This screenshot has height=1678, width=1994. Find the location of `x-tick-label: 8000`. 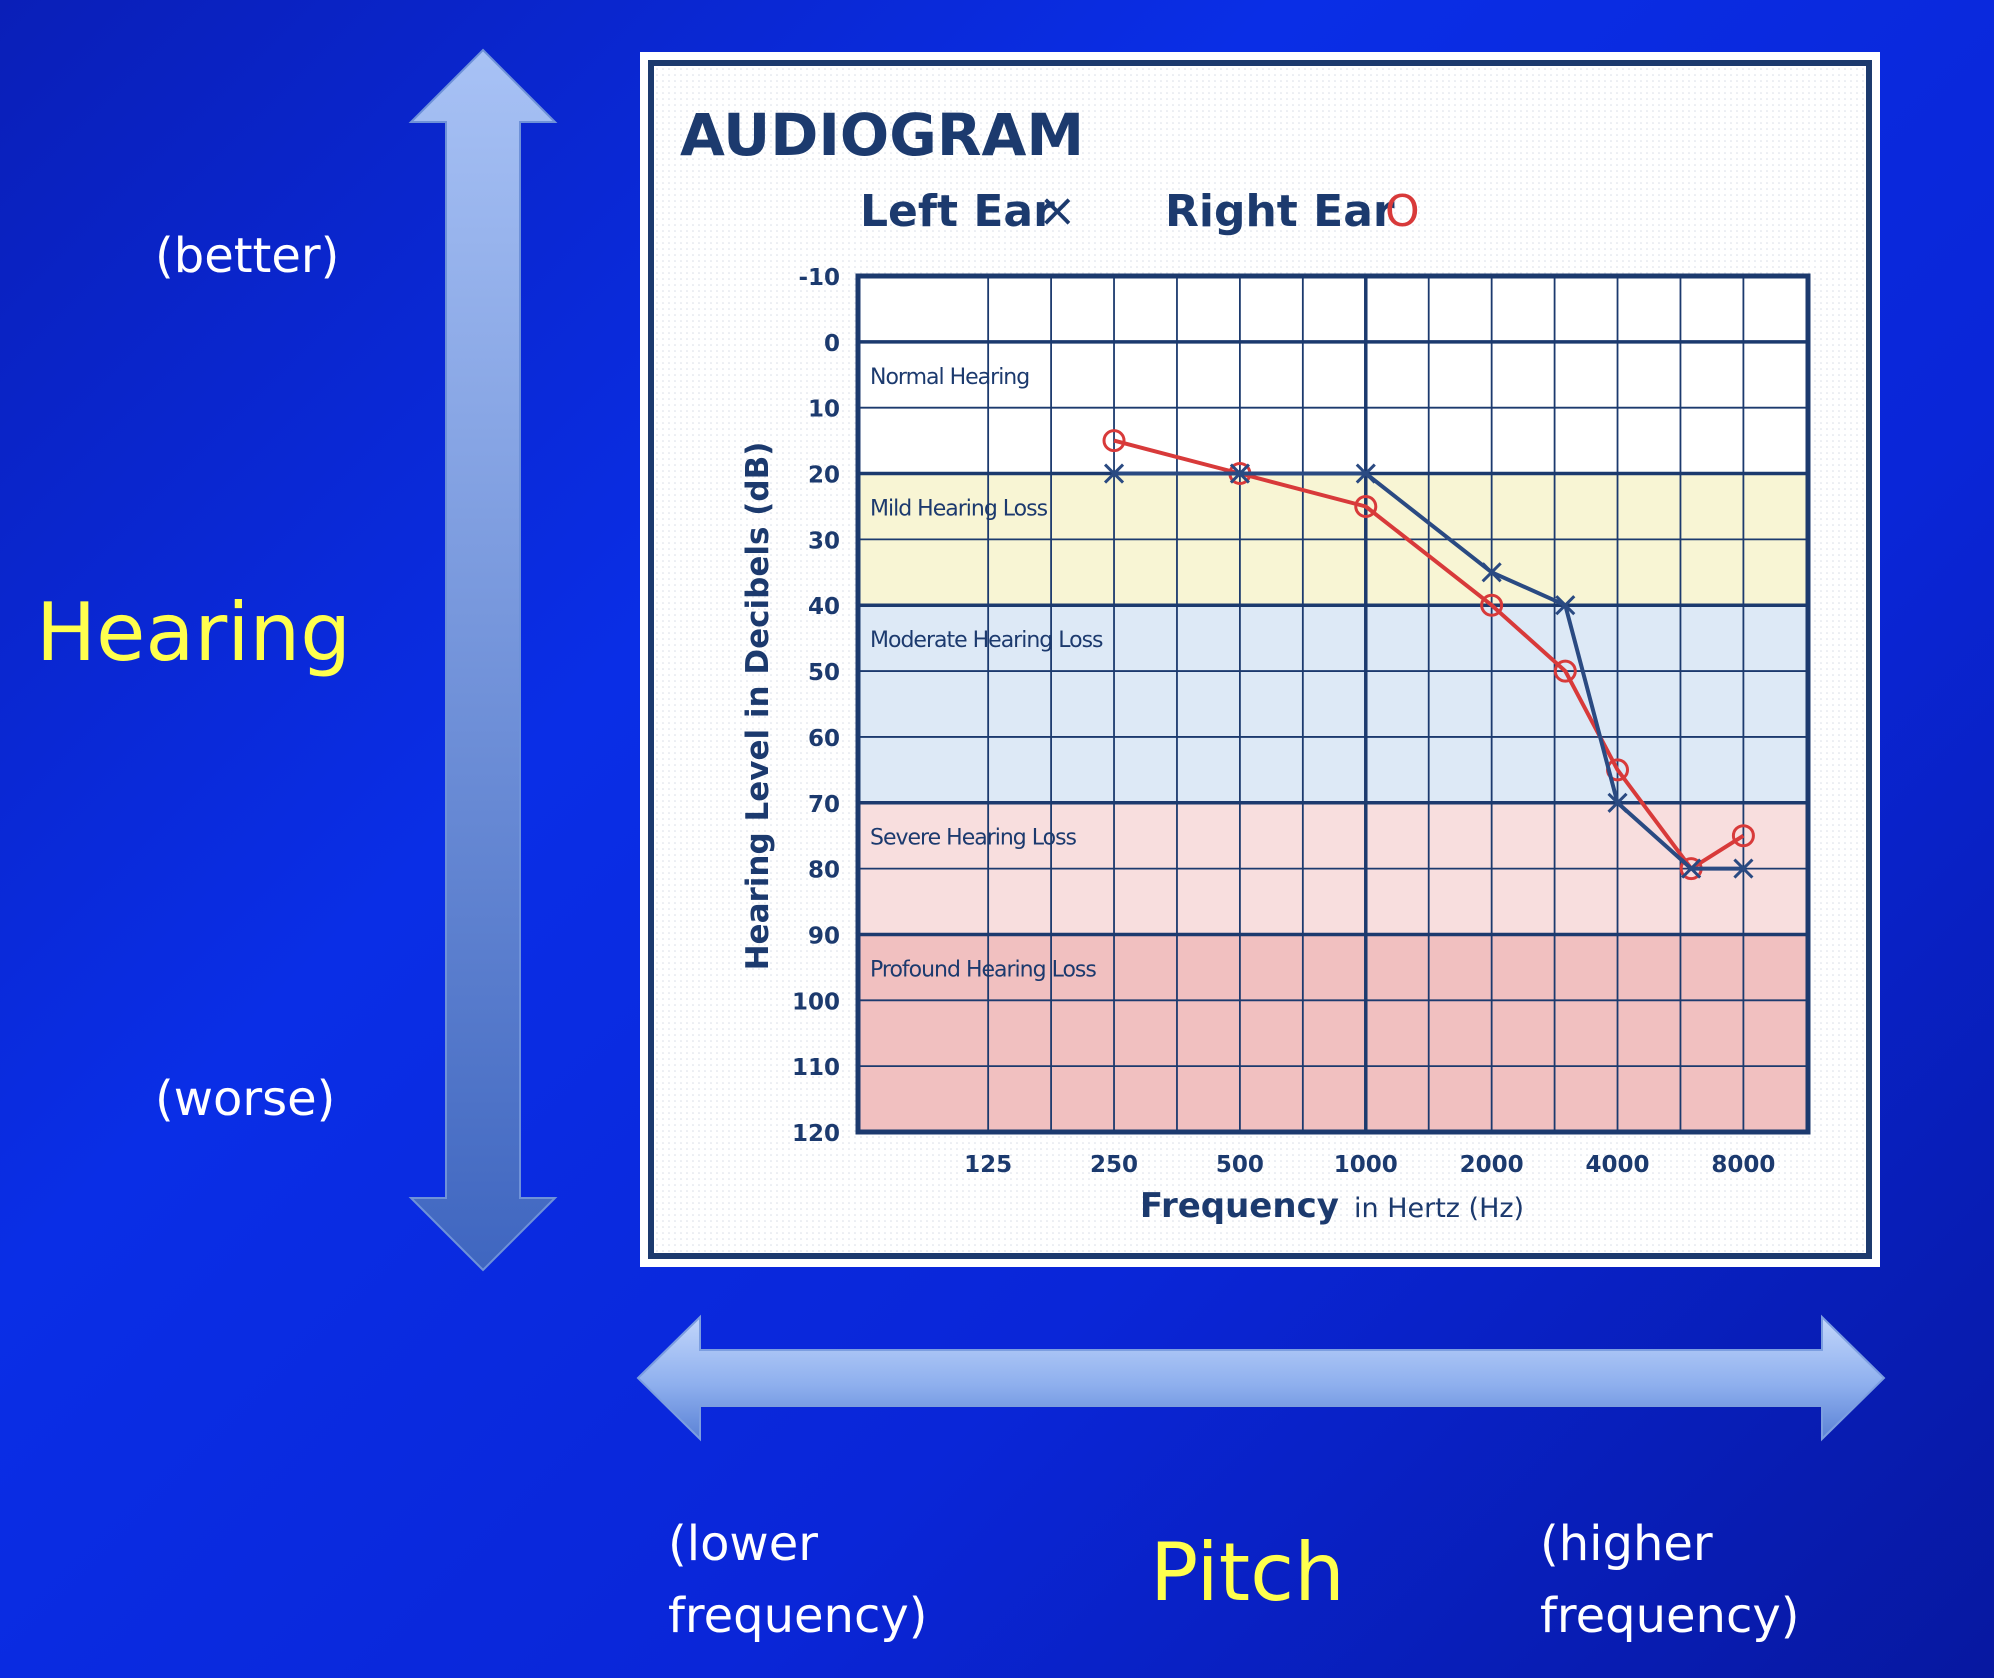

x-tick-label: 8000 is located at coordinates (1743, 1165).